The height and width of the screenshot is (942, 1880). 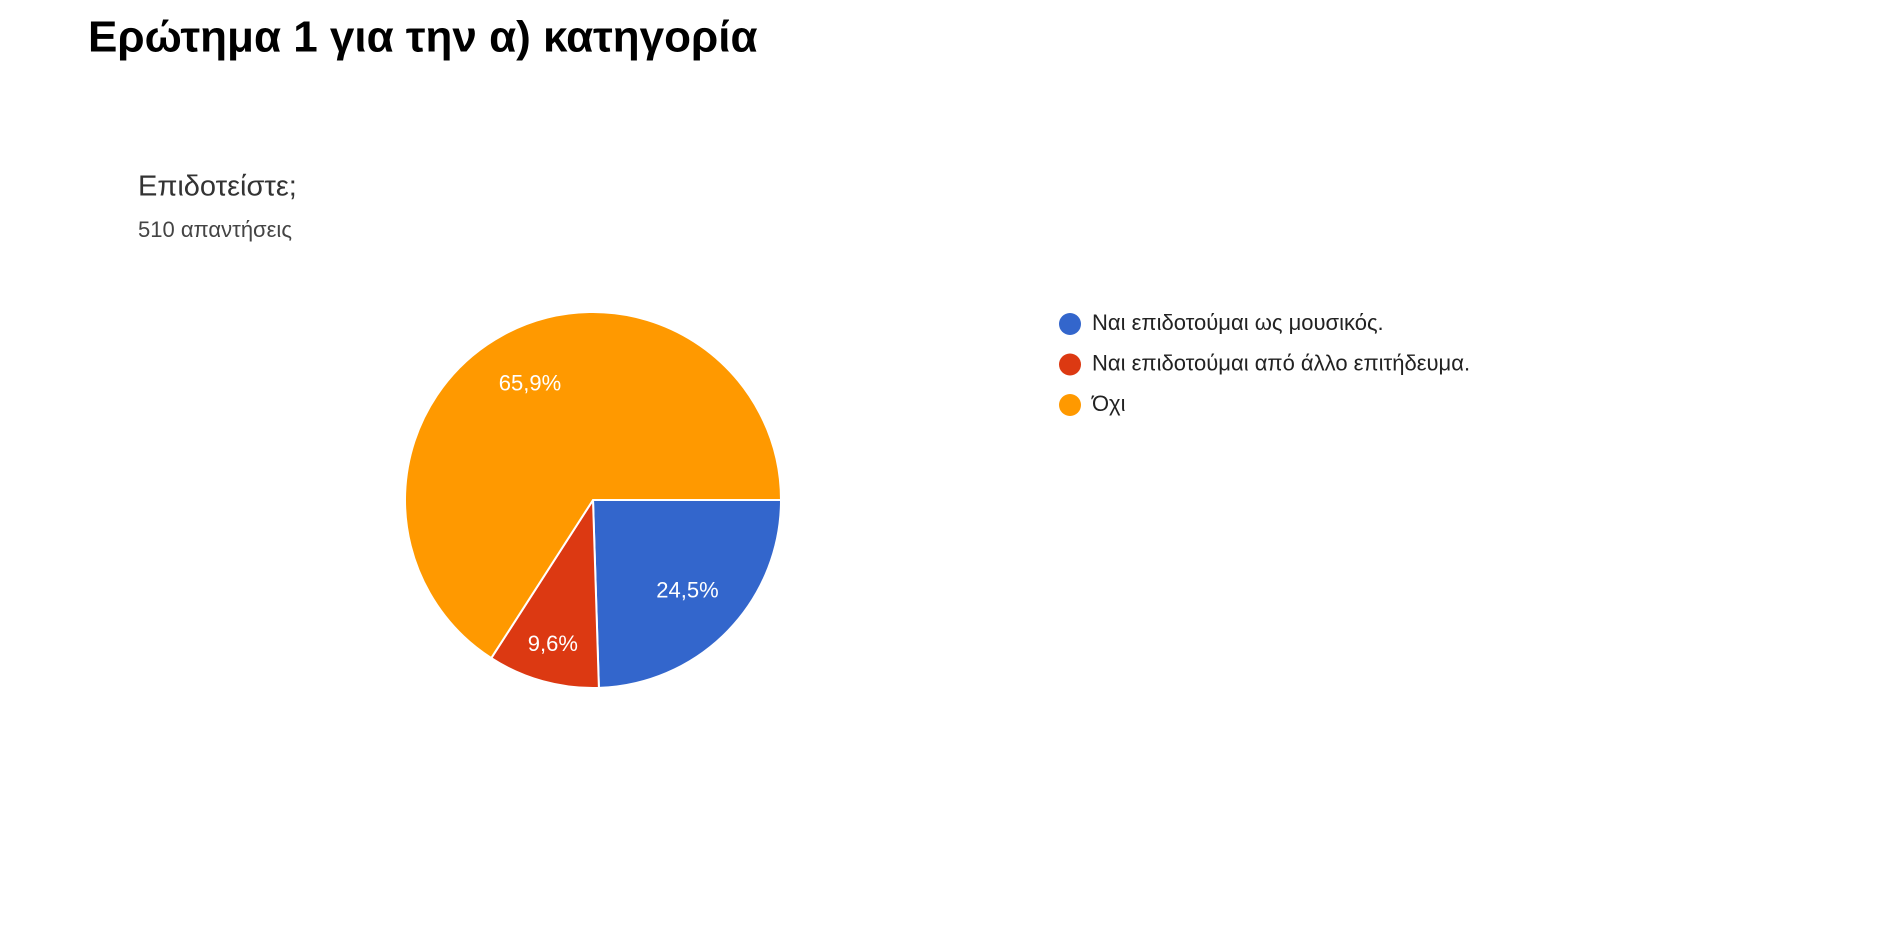 I want to click on data-label: 65,9%, so click(x=530, y=382).